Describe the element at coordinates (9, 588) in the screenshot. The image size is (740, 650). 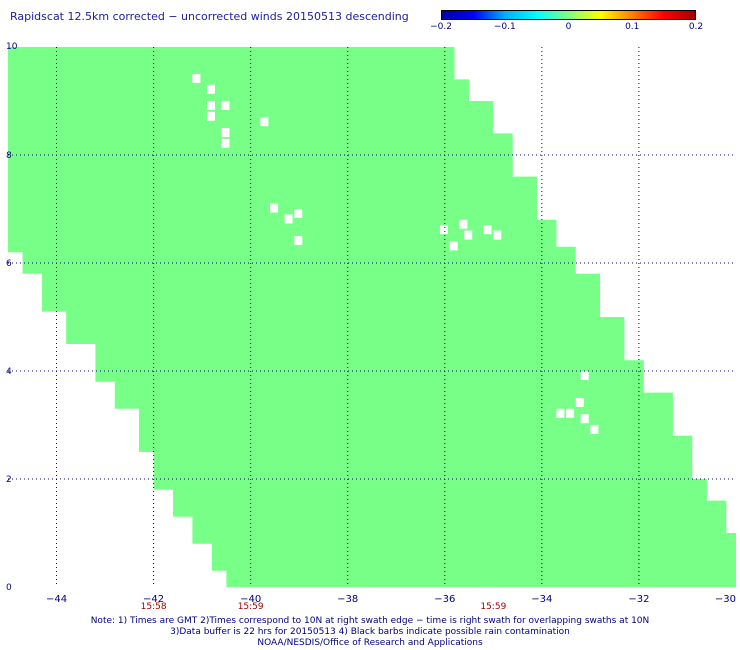
I see `lat-tick-label: 0` at that location.